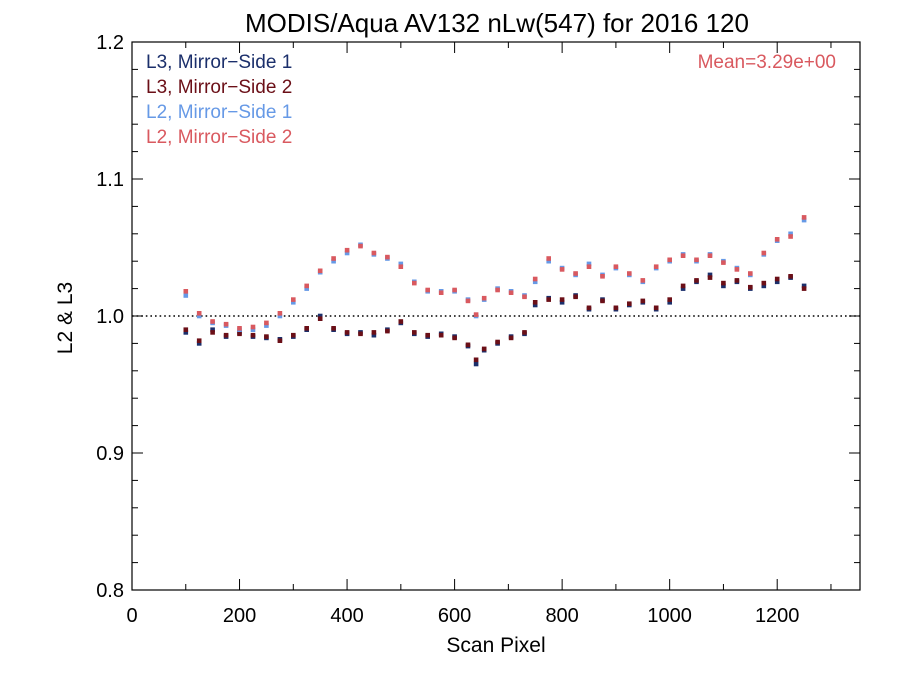 The height and width of the screenshot is (675, 900). I want to click on legend-entry: L2, Mirror−Side 1, so click(219, 112).